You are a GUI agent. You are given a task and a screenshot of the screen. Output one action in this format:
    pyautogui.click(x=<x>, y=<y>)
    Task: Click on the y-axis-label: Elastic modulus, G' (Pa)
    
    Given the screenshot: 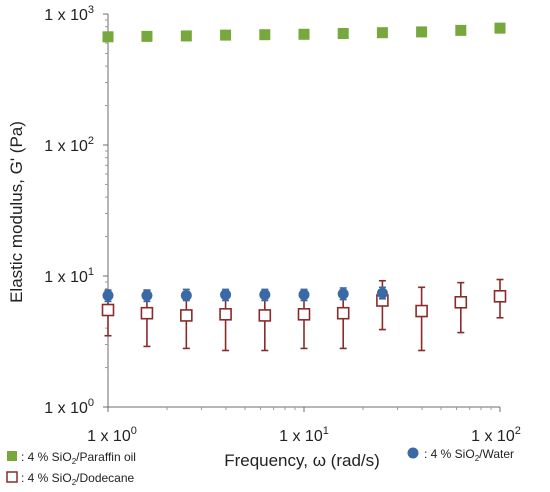 What is the action you would take?
    pyautogui.click(x=16, y=212)
    